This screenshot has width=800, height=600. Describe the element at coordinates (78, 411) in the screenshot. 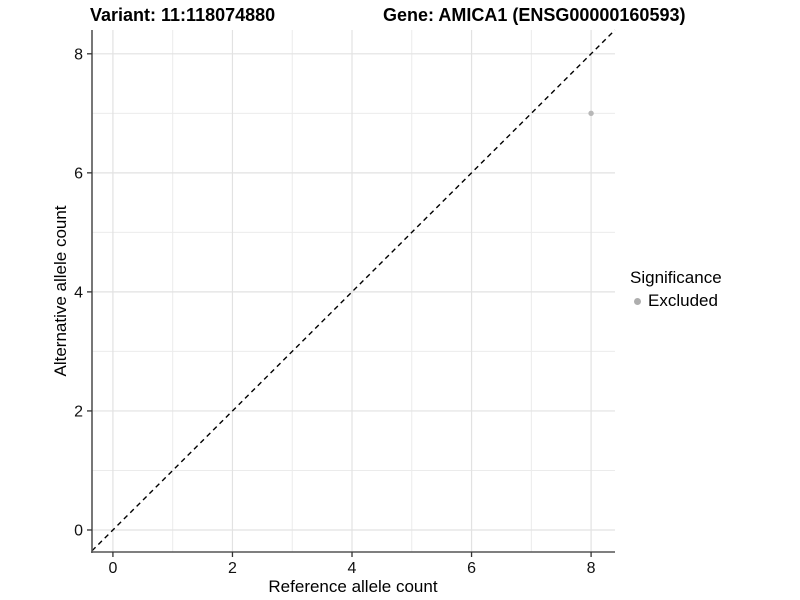

I see `y-tick-label: 2` at that location.